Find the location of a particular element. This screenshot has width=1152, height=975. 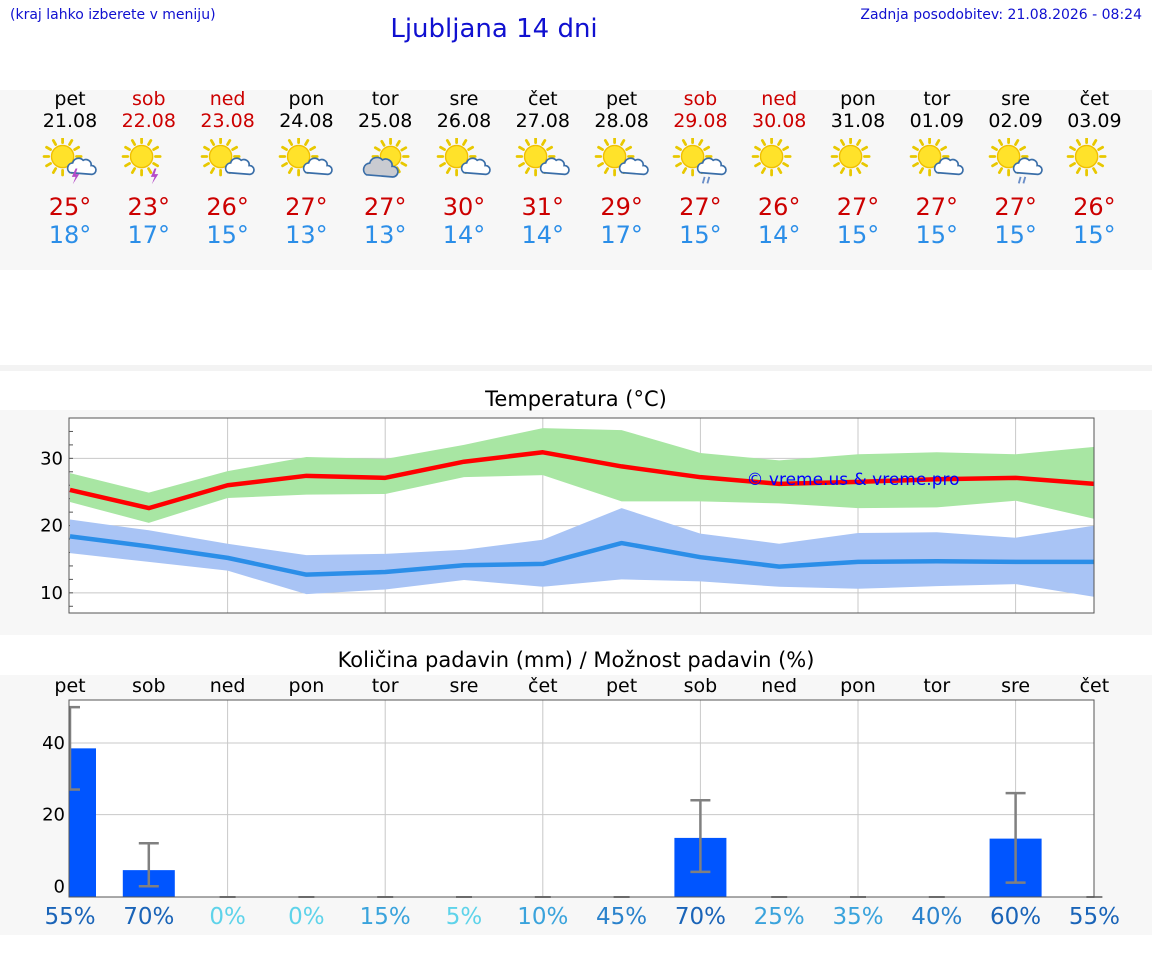

day-column: sre 26.08 30° 14° is located at coordinates (464, 169).